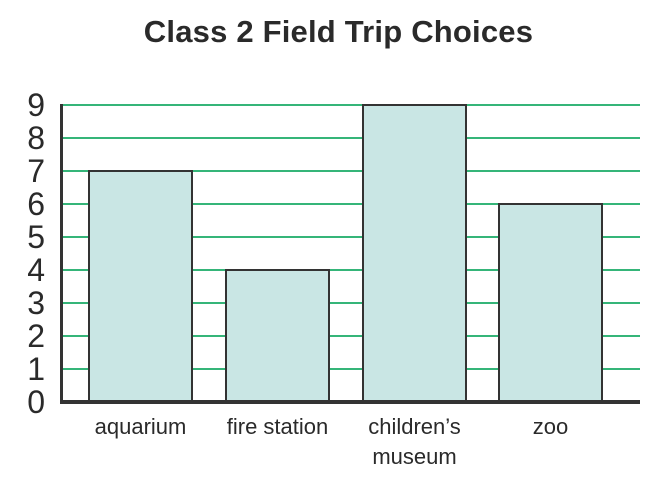 The width and height of the screenshot is (657, 482). I want to click on x-category-label-line: museum, so click(414, 456).